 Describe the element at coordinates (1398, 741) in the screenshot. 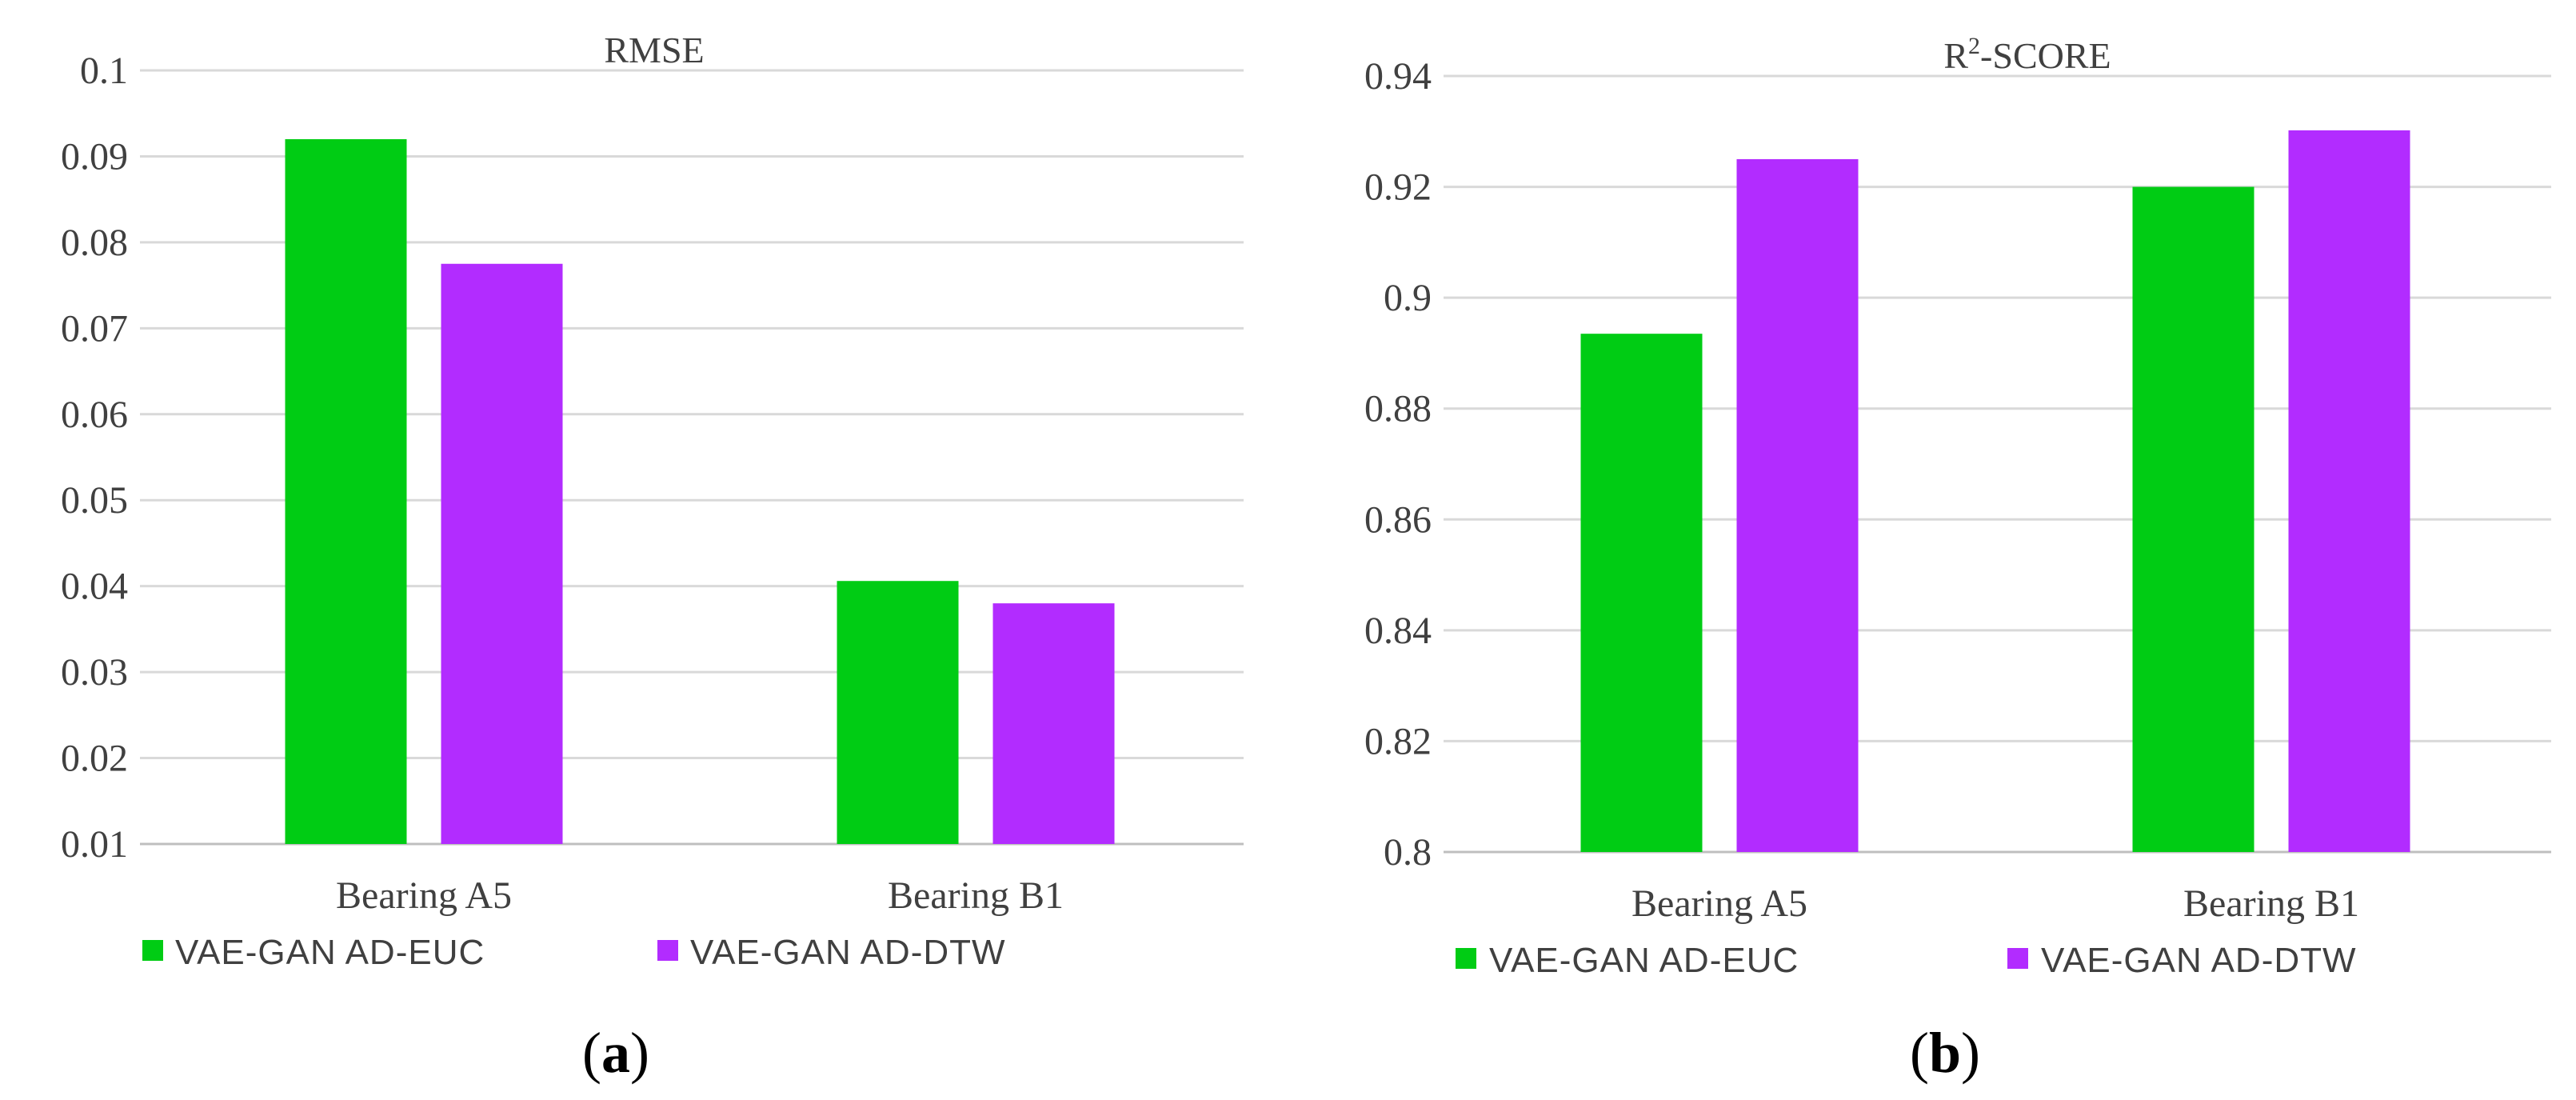

I see `y-tick-label: 0.82` at that location.